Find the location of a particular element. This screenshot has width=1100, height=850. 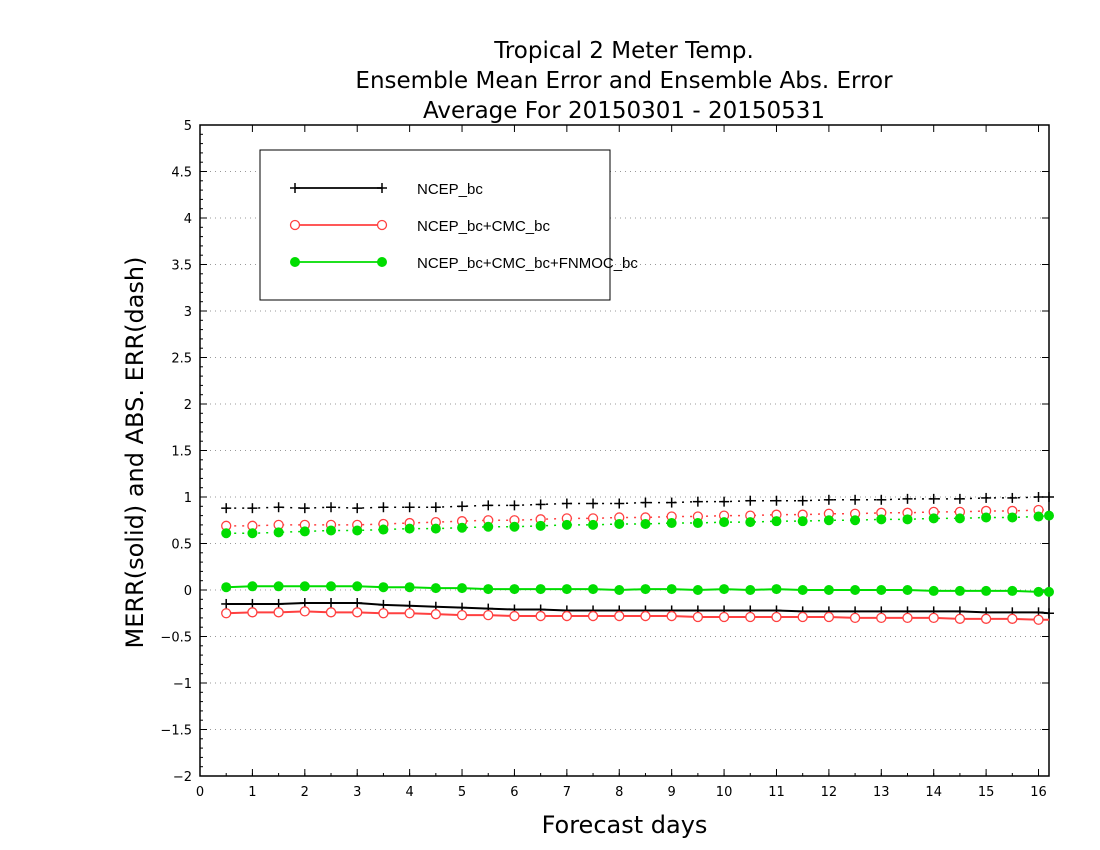

y-tick-label: 2 is located at coordinates (188, 405).